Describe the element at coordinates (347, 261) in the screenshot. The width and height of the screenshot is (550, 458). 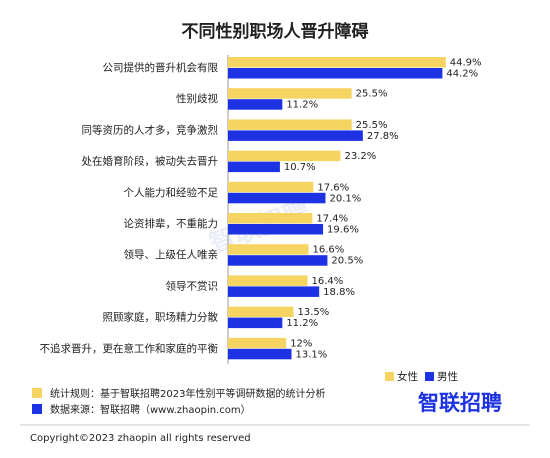
I see `value-label: 20.5%` at that location.